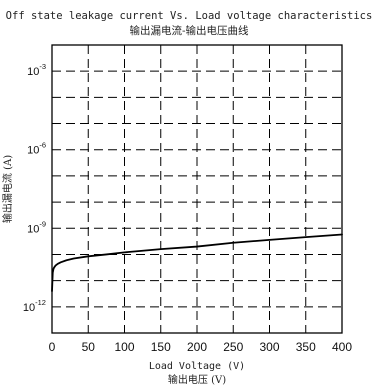 This screenshot has width=382, height=392. Describe the element at coordinates (52, 347) in the screenshot. I see `x-tick-label: 0` at that location.